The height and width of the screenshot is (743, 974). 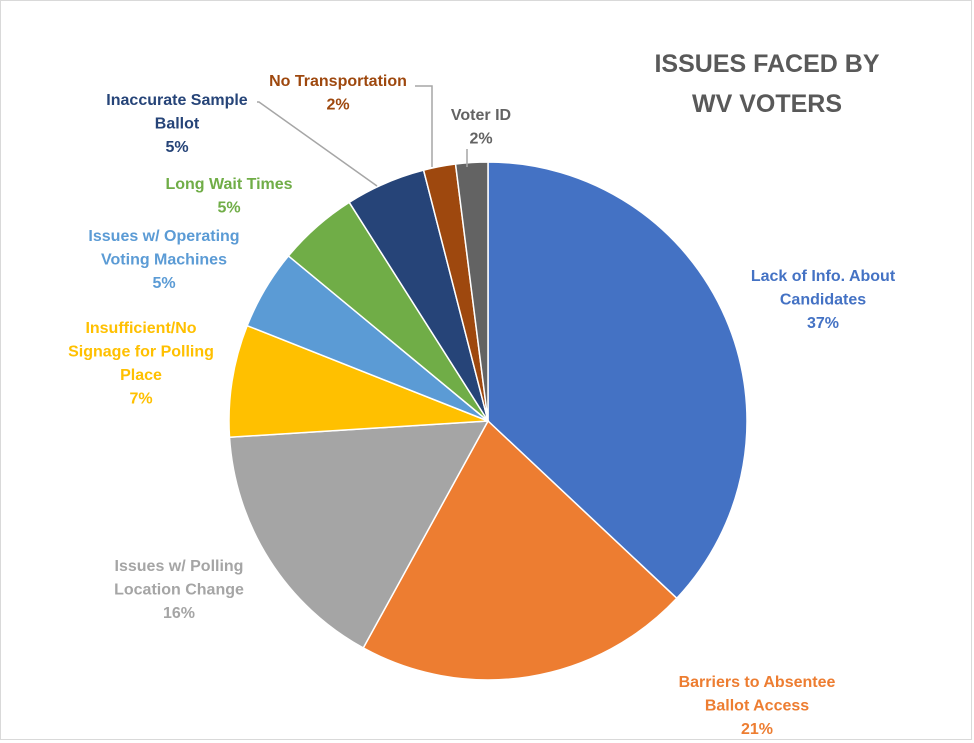 I want to click on leader-line-inaccurate-sample-ballot, so click(x=317, y=144).